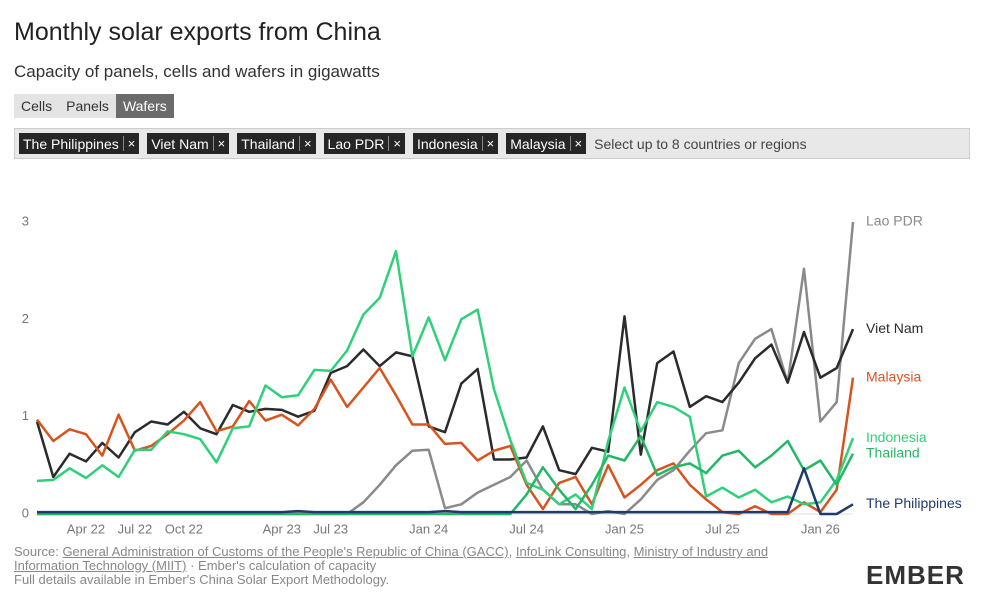  I want to click on tabs: Cells Panels Wafers, so click(94, 106).